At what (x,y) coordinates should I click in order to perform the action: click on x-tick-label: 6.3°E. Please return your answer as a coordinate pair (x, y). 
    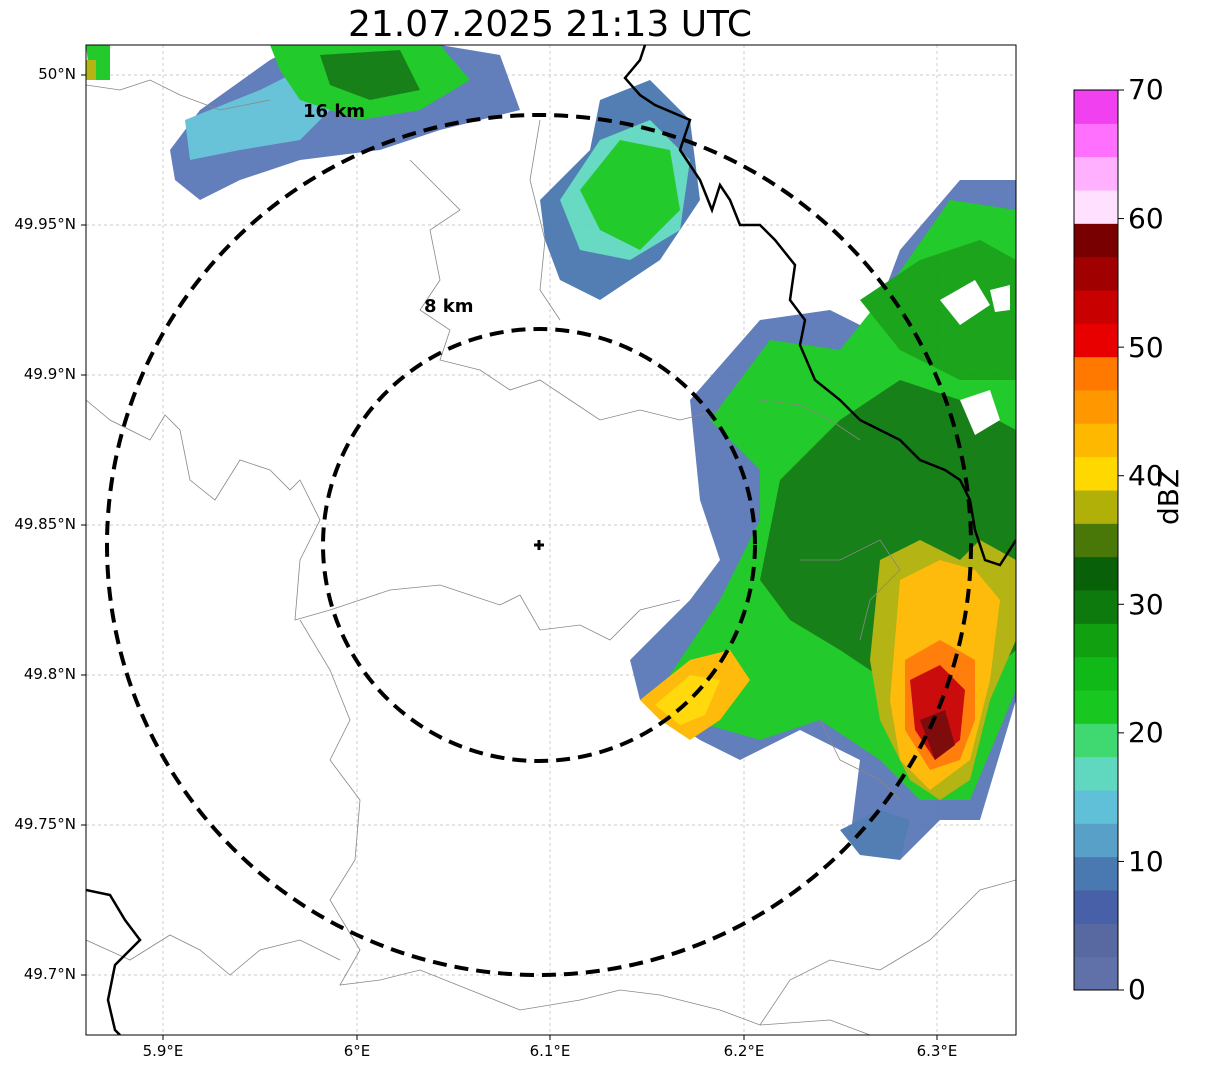
    Looking at the image, I should click on (937, 1051).